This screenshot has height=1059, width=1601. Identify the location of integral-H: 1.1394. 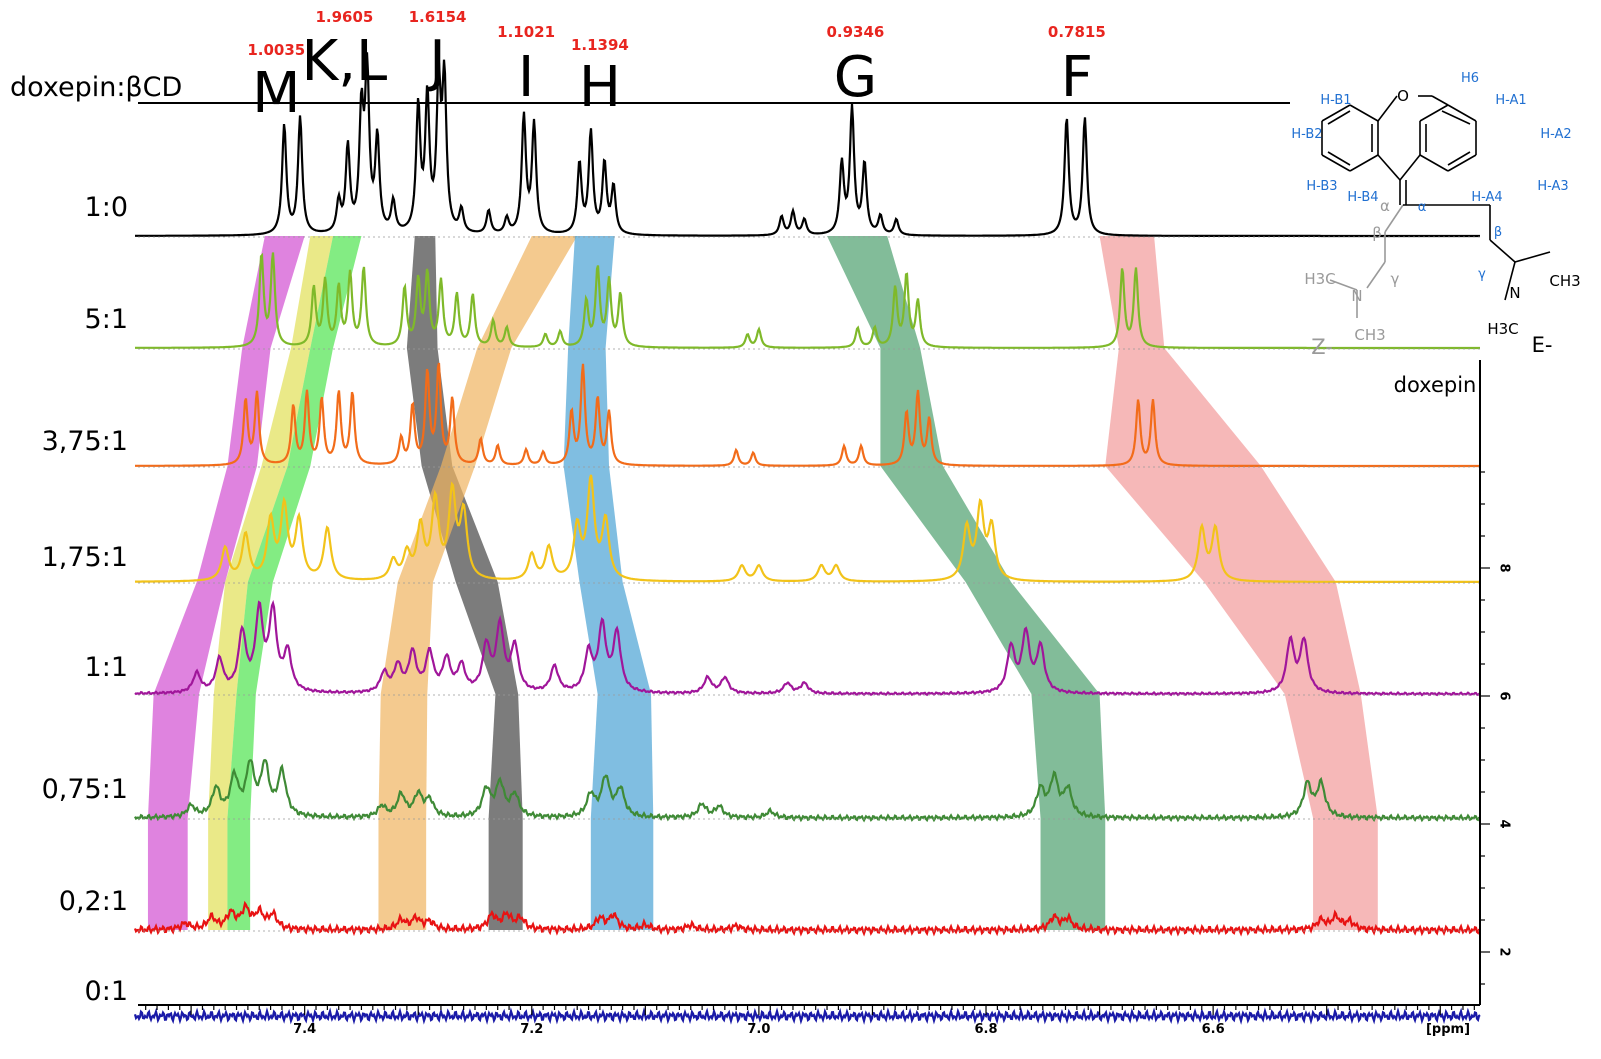
(600, 45).